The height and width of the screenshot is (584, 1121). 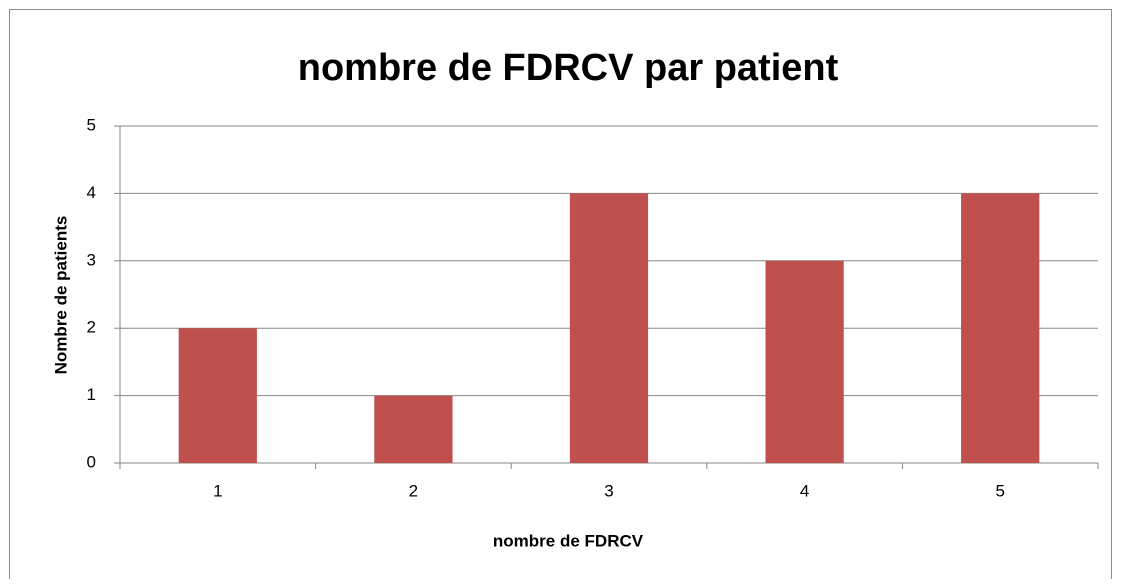 I want to click on y-tick-label: 5, so click(x=91, y=124).